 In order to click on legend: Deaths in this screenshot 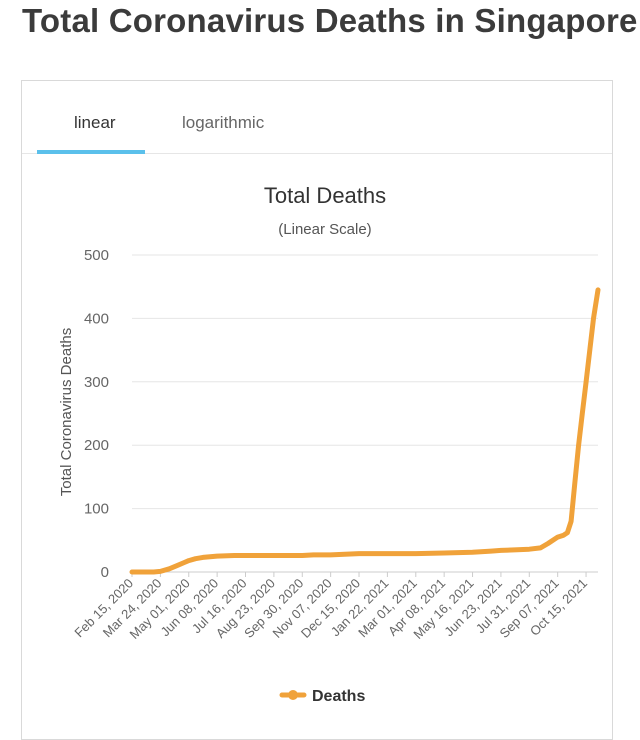, I will do `click(322, 696)`.